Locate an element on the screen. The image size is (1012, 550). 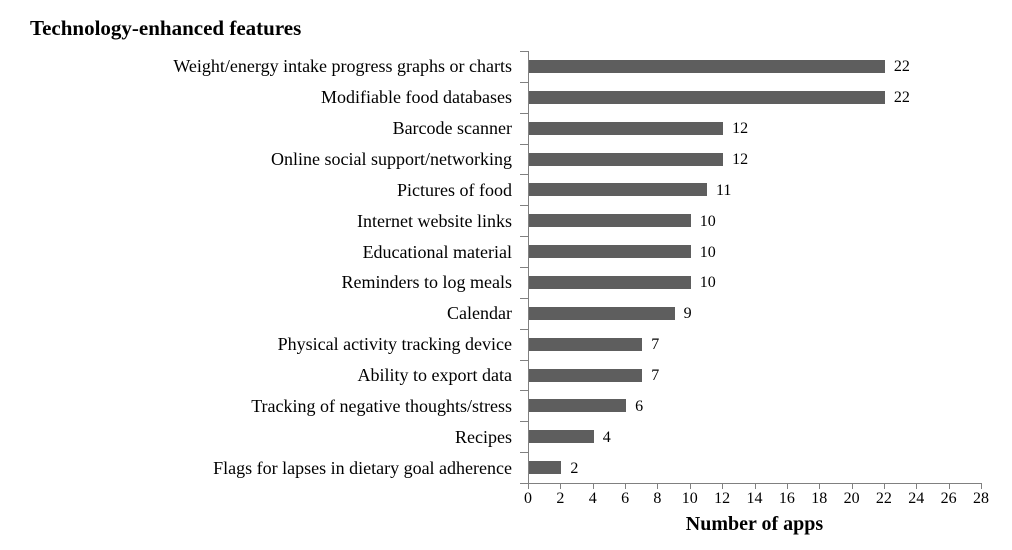
x-tick-label: 12 is located at coordinates (722, 498).